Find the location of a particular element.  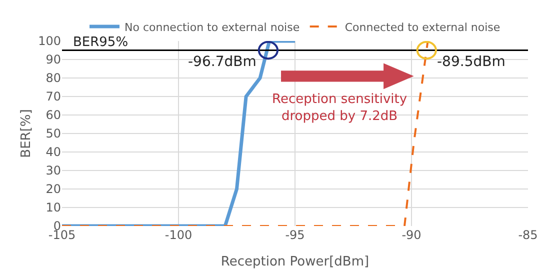

y-tick-label: 100 is located at coordinates (49, 41).